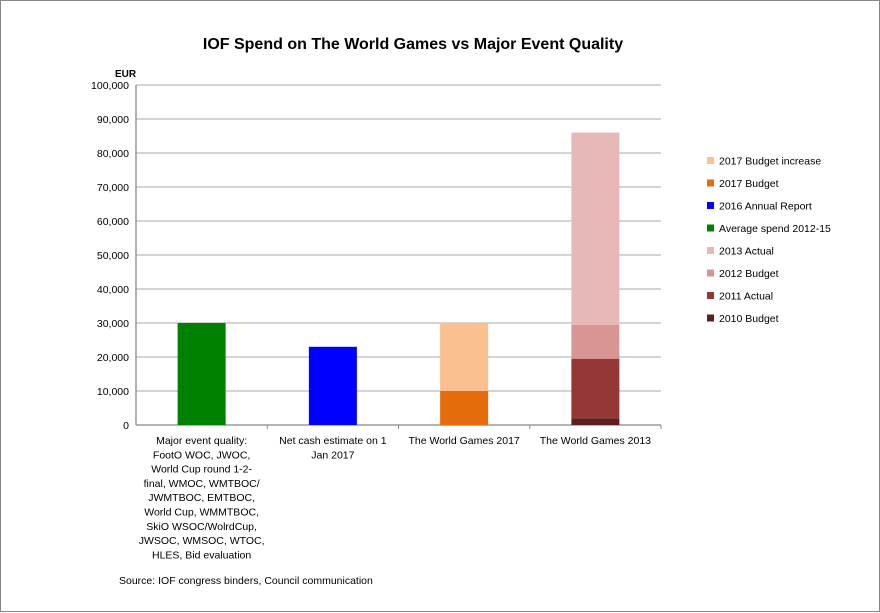  Describe the element at coordinates (463, 441) in the screenshot. I see `x-category-label: The World Games 2017` at that location.